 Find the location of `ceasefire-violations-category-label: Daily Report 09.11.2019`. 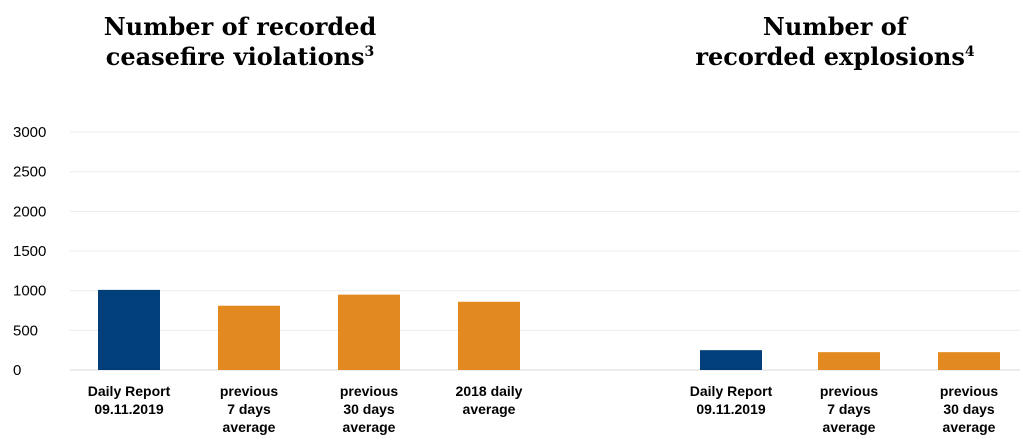

ceasefire-violations-category-label: Daily Report 09.11.2019 is located at coordinates (129, 400).